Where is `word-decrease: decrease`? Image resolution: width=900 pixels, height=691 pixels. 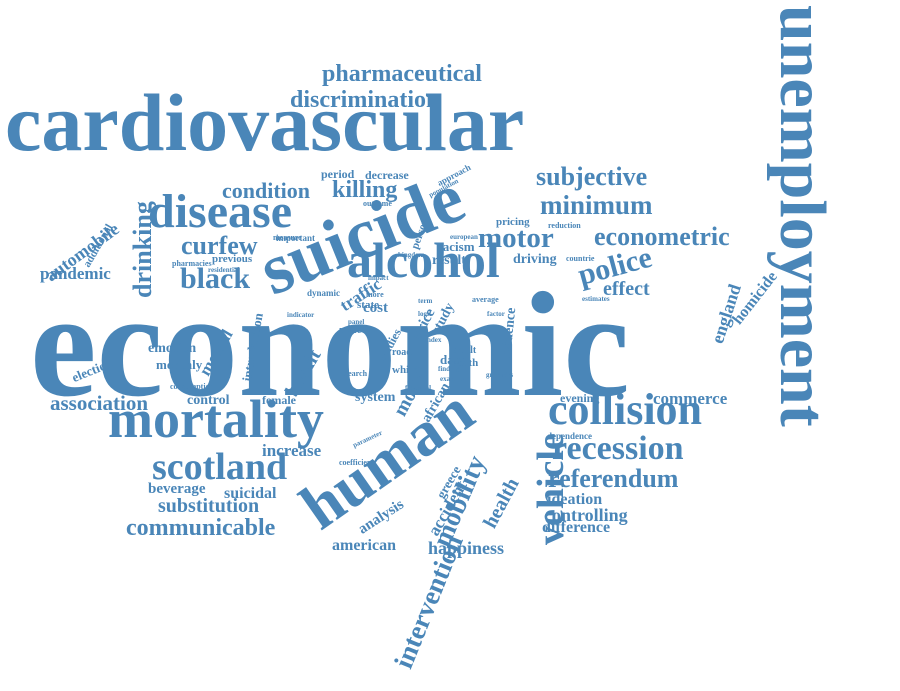
word-decrease: decrease is located at coordinates (387, 175).